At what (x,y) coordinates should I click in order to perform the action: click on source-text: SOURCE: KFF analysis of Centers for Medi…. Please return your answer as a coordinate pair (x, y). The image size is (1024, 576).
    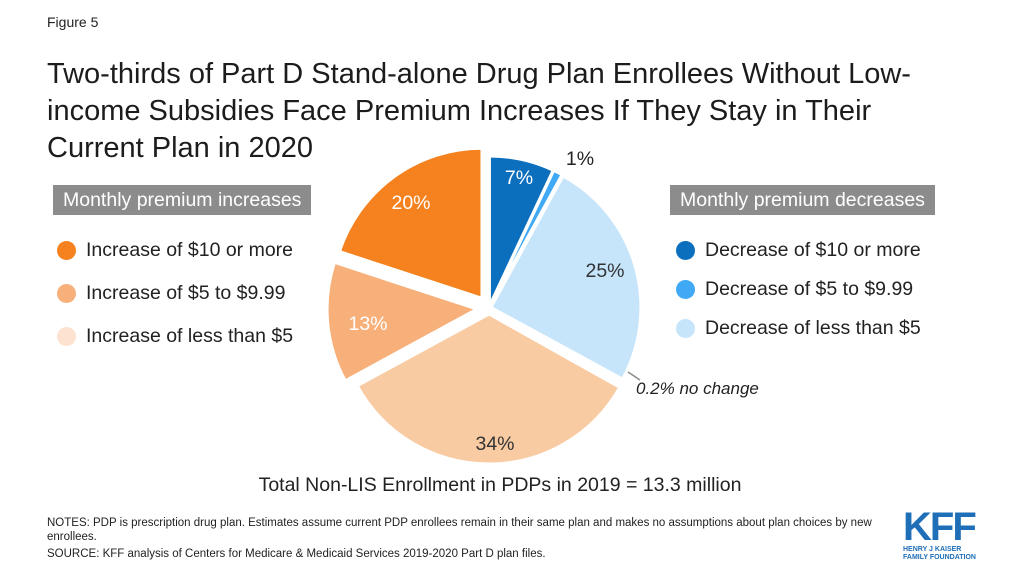
    Looking at the image, I should click on (296, 554).